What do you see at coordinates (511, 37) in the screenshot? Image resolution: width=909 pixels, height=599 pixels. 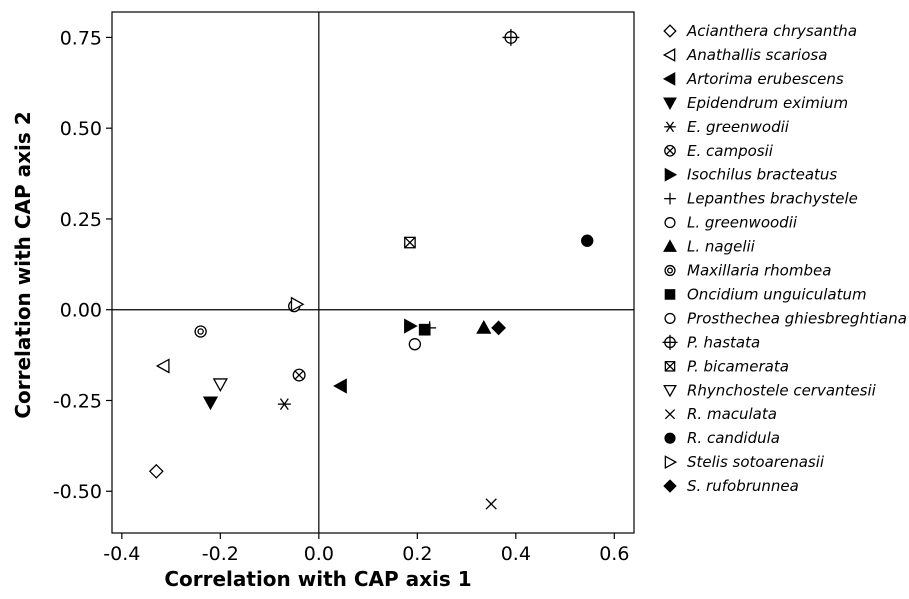 I see `point-p-hastata` at bounding box center [511, 37].